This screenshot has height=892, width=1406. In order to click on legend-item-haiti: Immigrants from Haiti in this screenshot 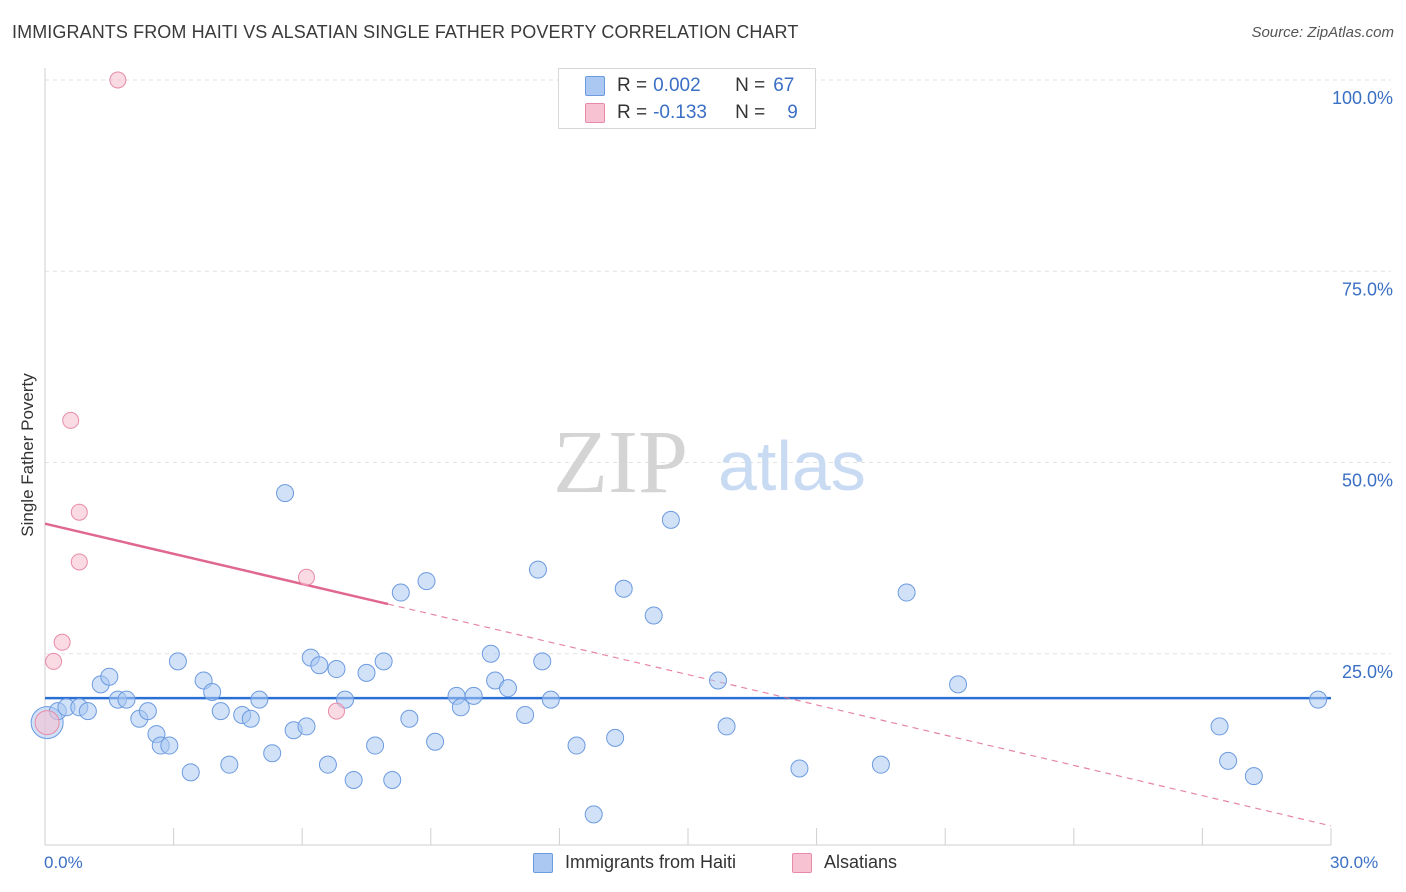, I will do `click(634, 862)`.